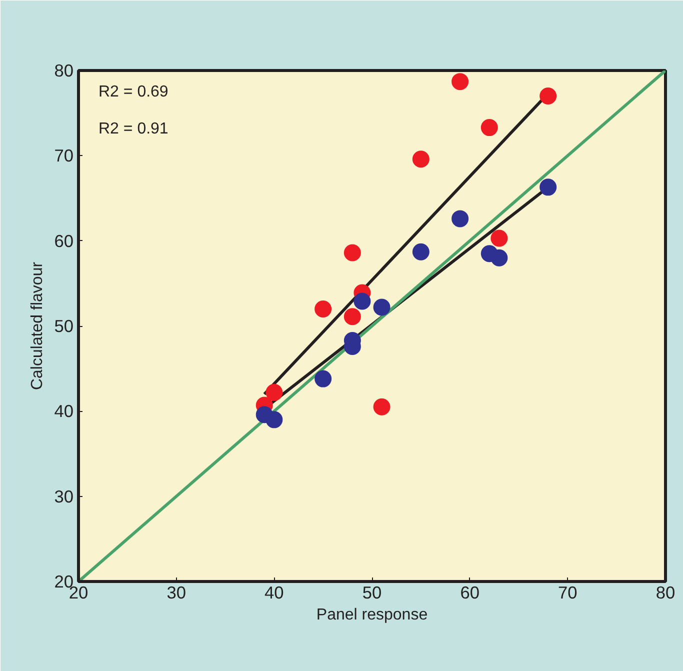 Image resolution: width=683 pixels, height=671 pixels. What do you see at coordinates (372, 592) in the screenshot?
I see `x-tick-label: 50` at bounding box center [372, 592].